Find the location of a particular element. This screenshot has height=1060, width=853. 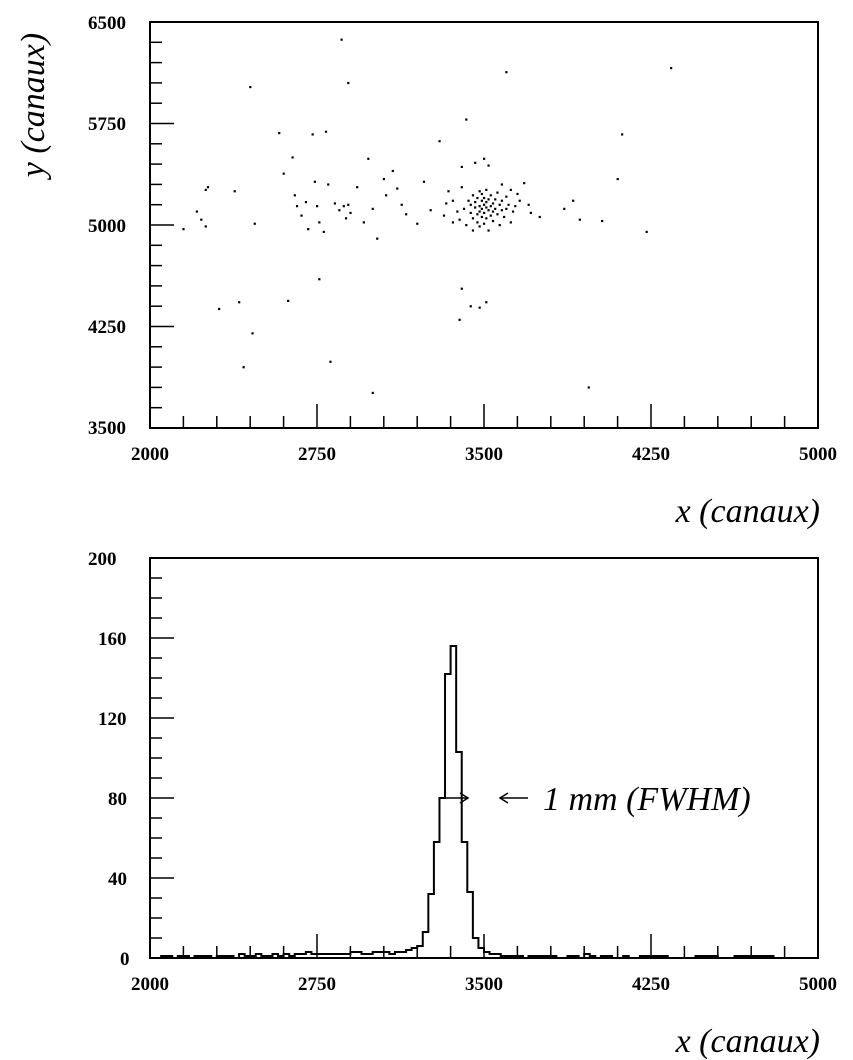

y-axis-title: y (canaux) is located at coordinates (33, 106).